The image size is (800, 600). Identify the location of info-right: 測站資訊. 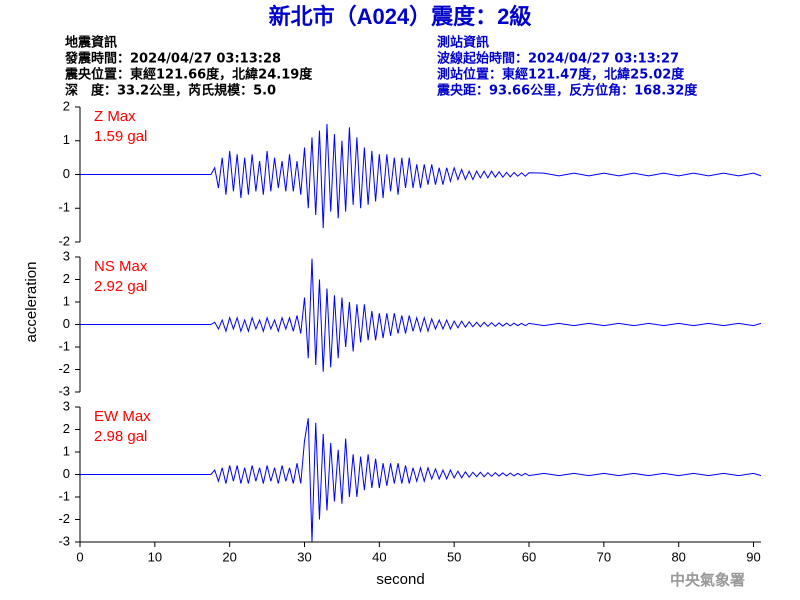
(463, 43).